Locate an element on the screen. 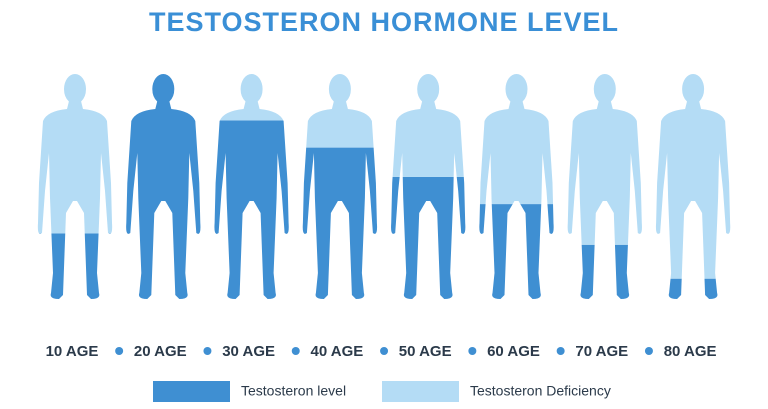  x-tick-label: 20 AGE is located at coordinates (160, 351).